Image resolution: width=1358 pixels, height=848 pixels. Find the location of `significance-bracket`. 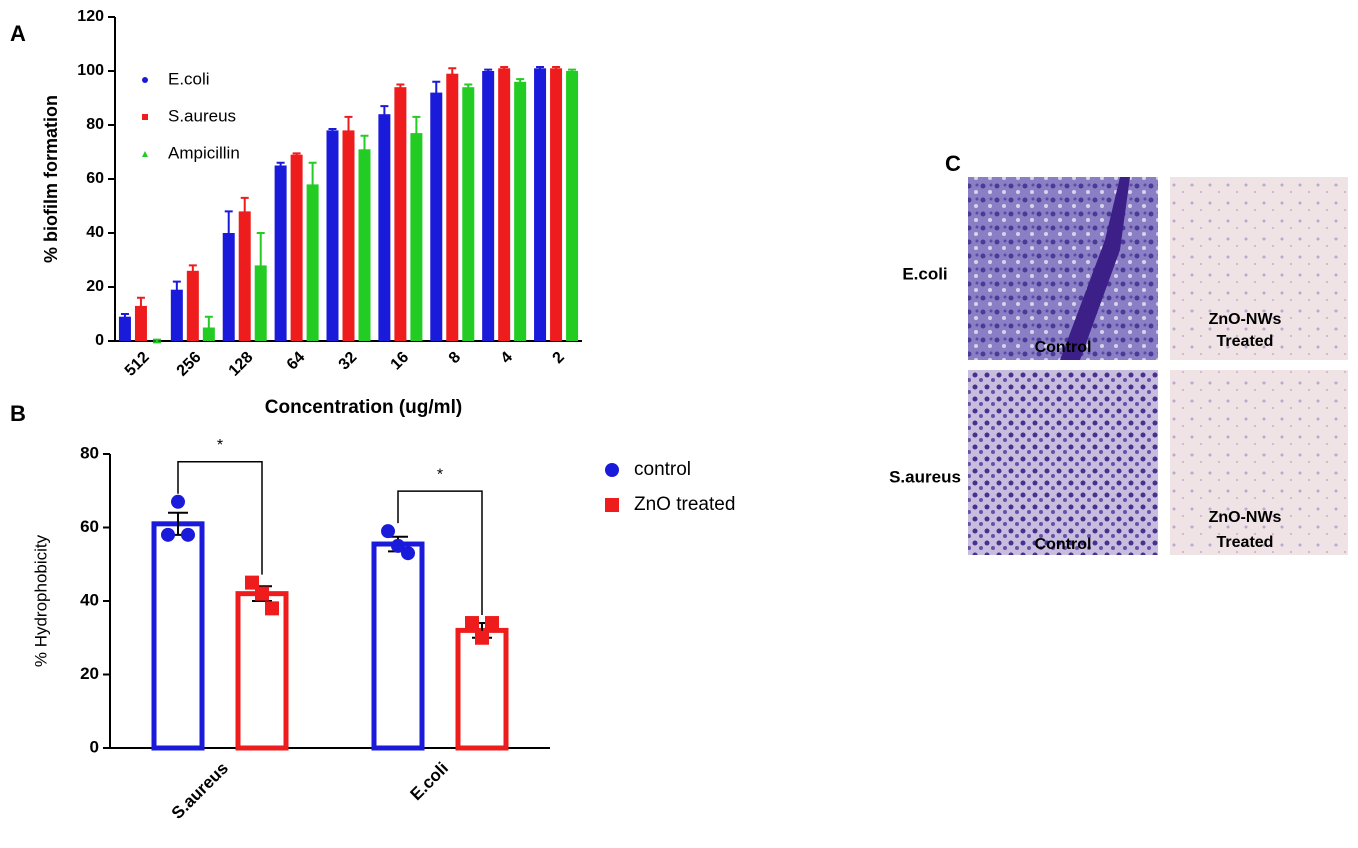

significance-bracket is located at coordinates (440, 553).